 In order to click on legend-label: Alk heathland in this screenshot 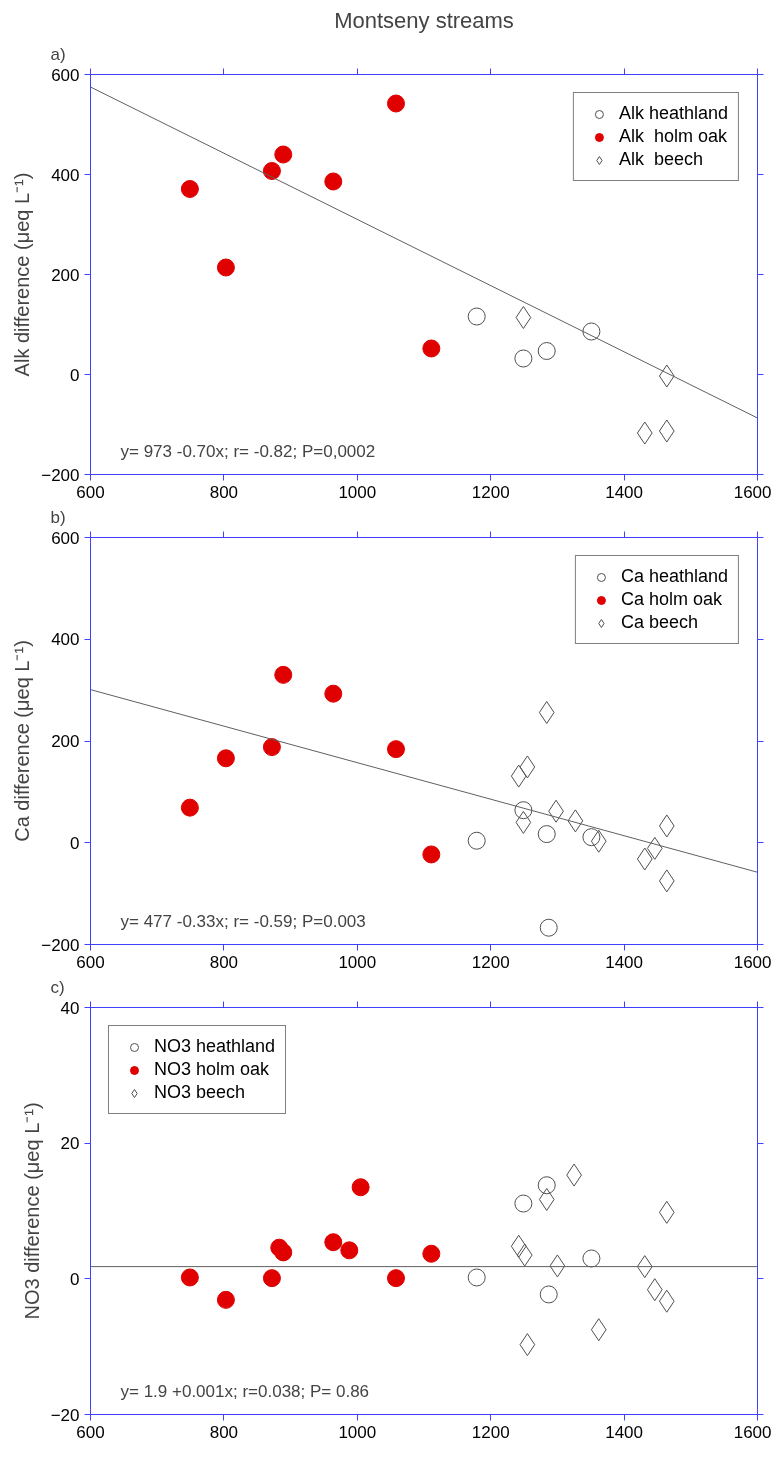, I will do `click(673, 113)`.